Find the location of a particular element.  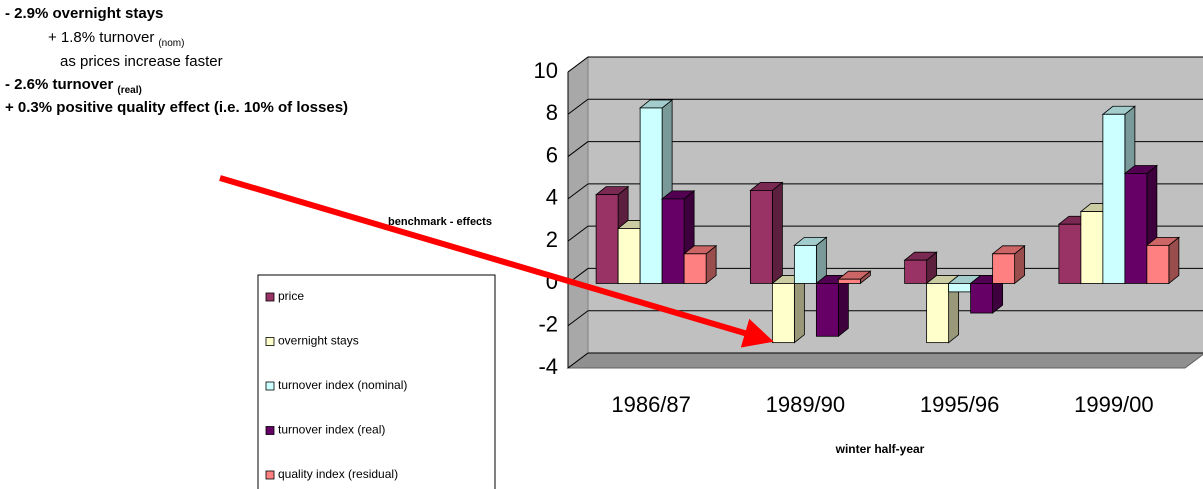

legend-label: price is located at coordinates (291, 296).